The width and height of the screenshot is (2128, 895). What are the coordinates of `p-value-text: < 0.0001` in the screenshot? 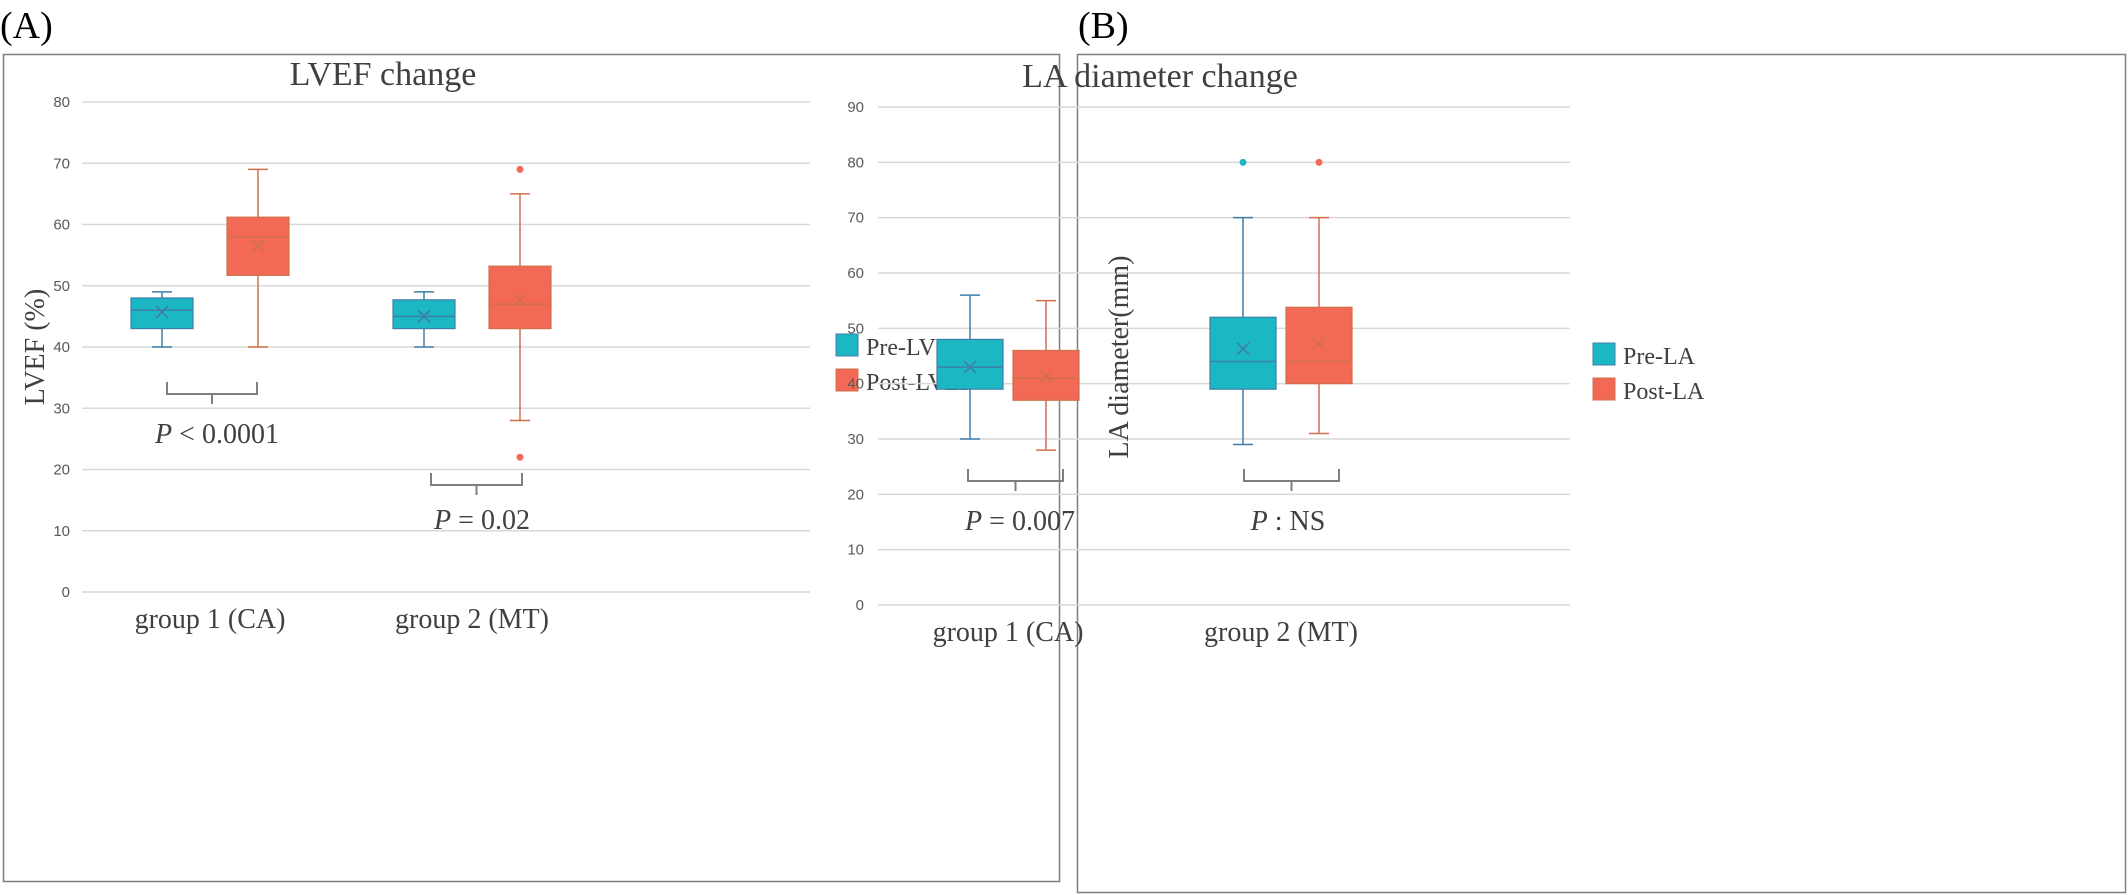 It's located at (225, 434).